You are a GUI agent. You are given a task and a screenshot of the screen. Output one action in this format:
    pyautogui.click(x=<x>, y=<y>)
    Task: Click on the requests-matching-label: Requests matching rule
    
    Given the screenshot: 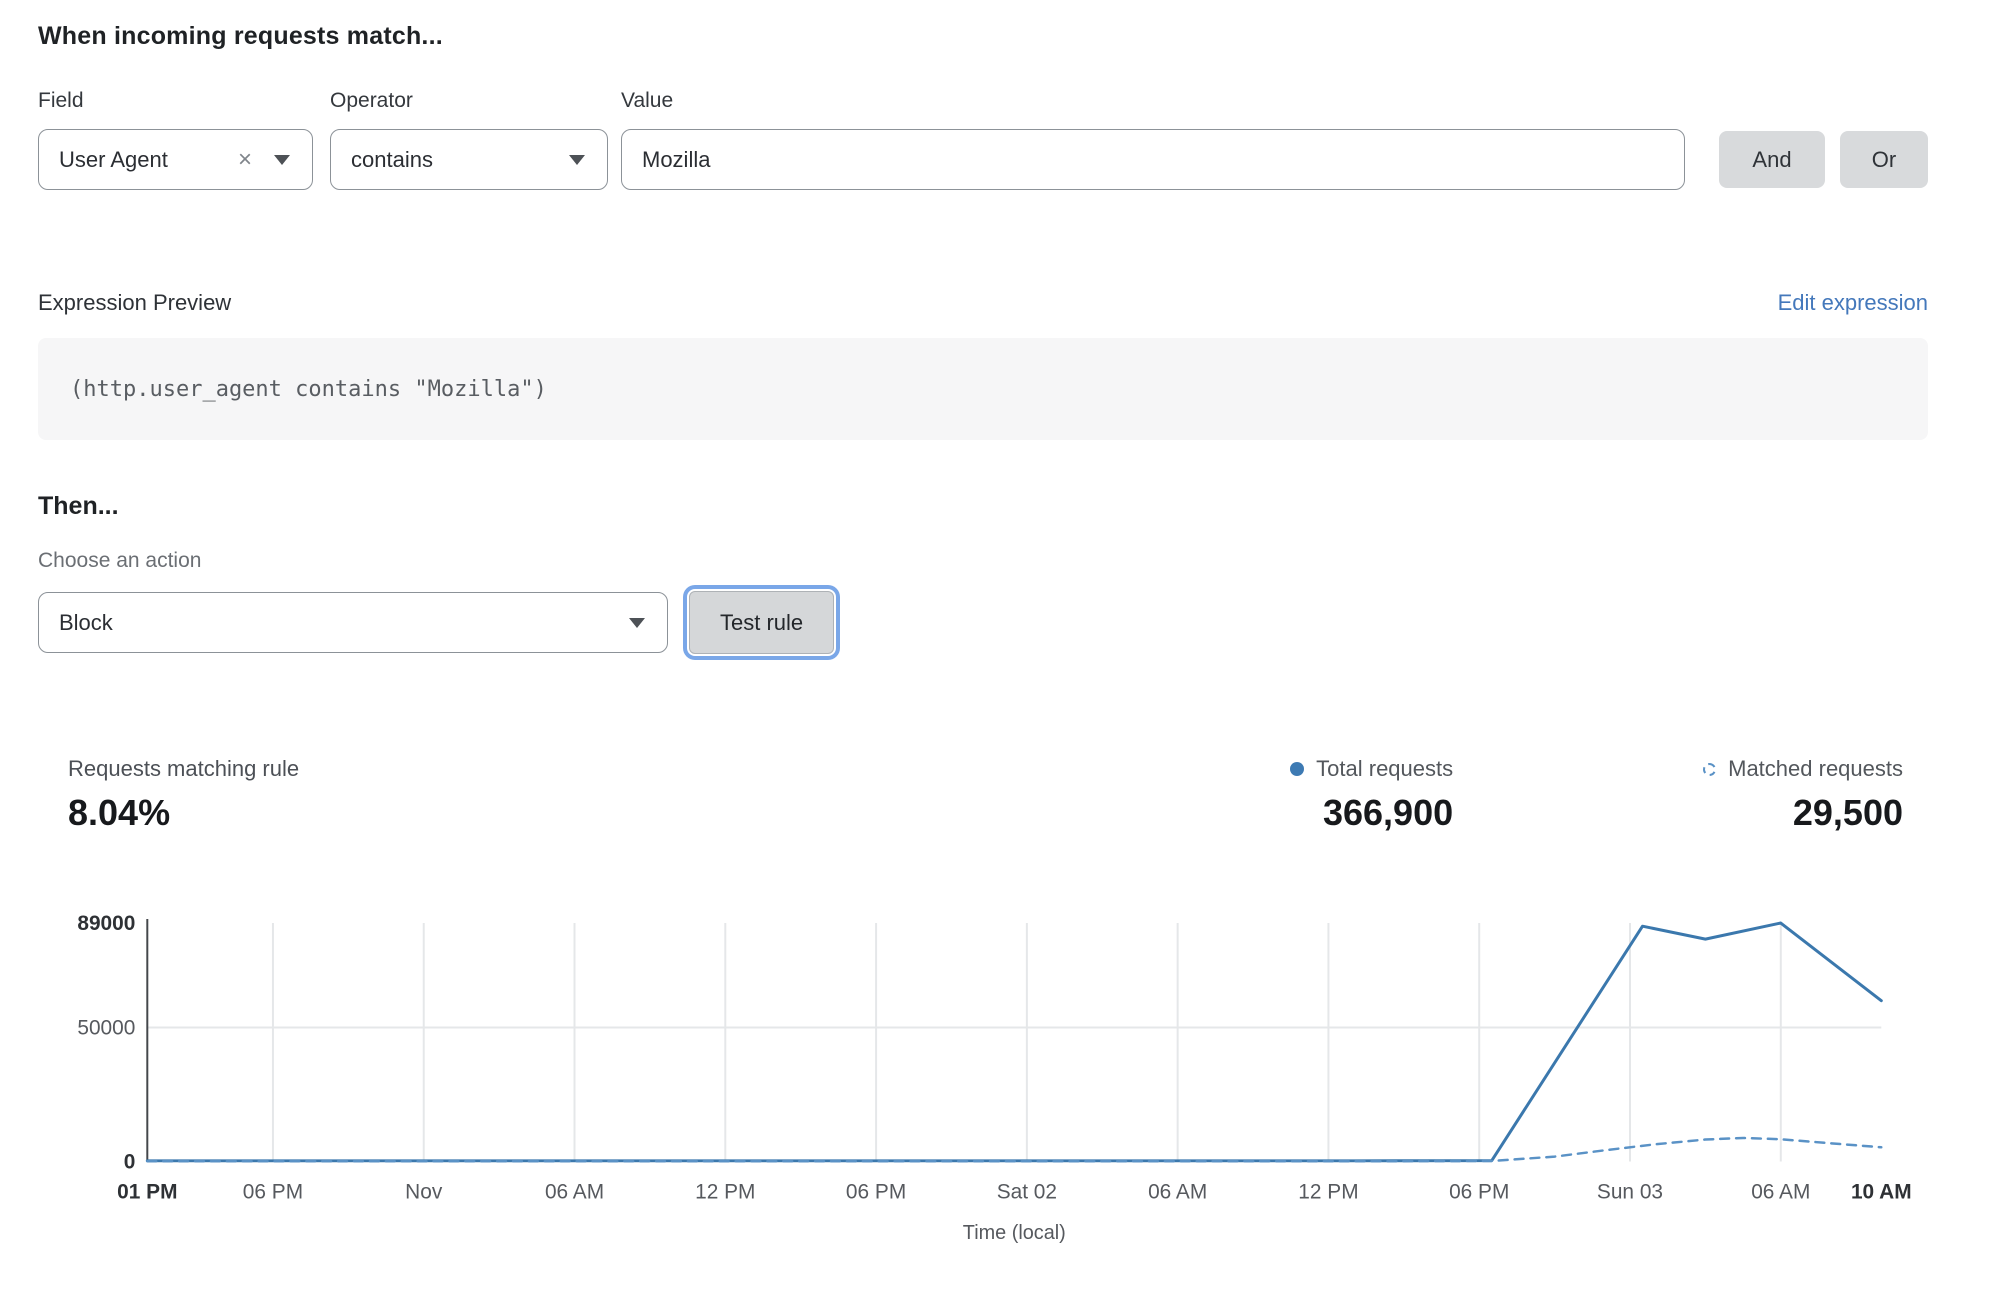 What is the action you would take?
    pyautogui.click(x=184, y=768)
    